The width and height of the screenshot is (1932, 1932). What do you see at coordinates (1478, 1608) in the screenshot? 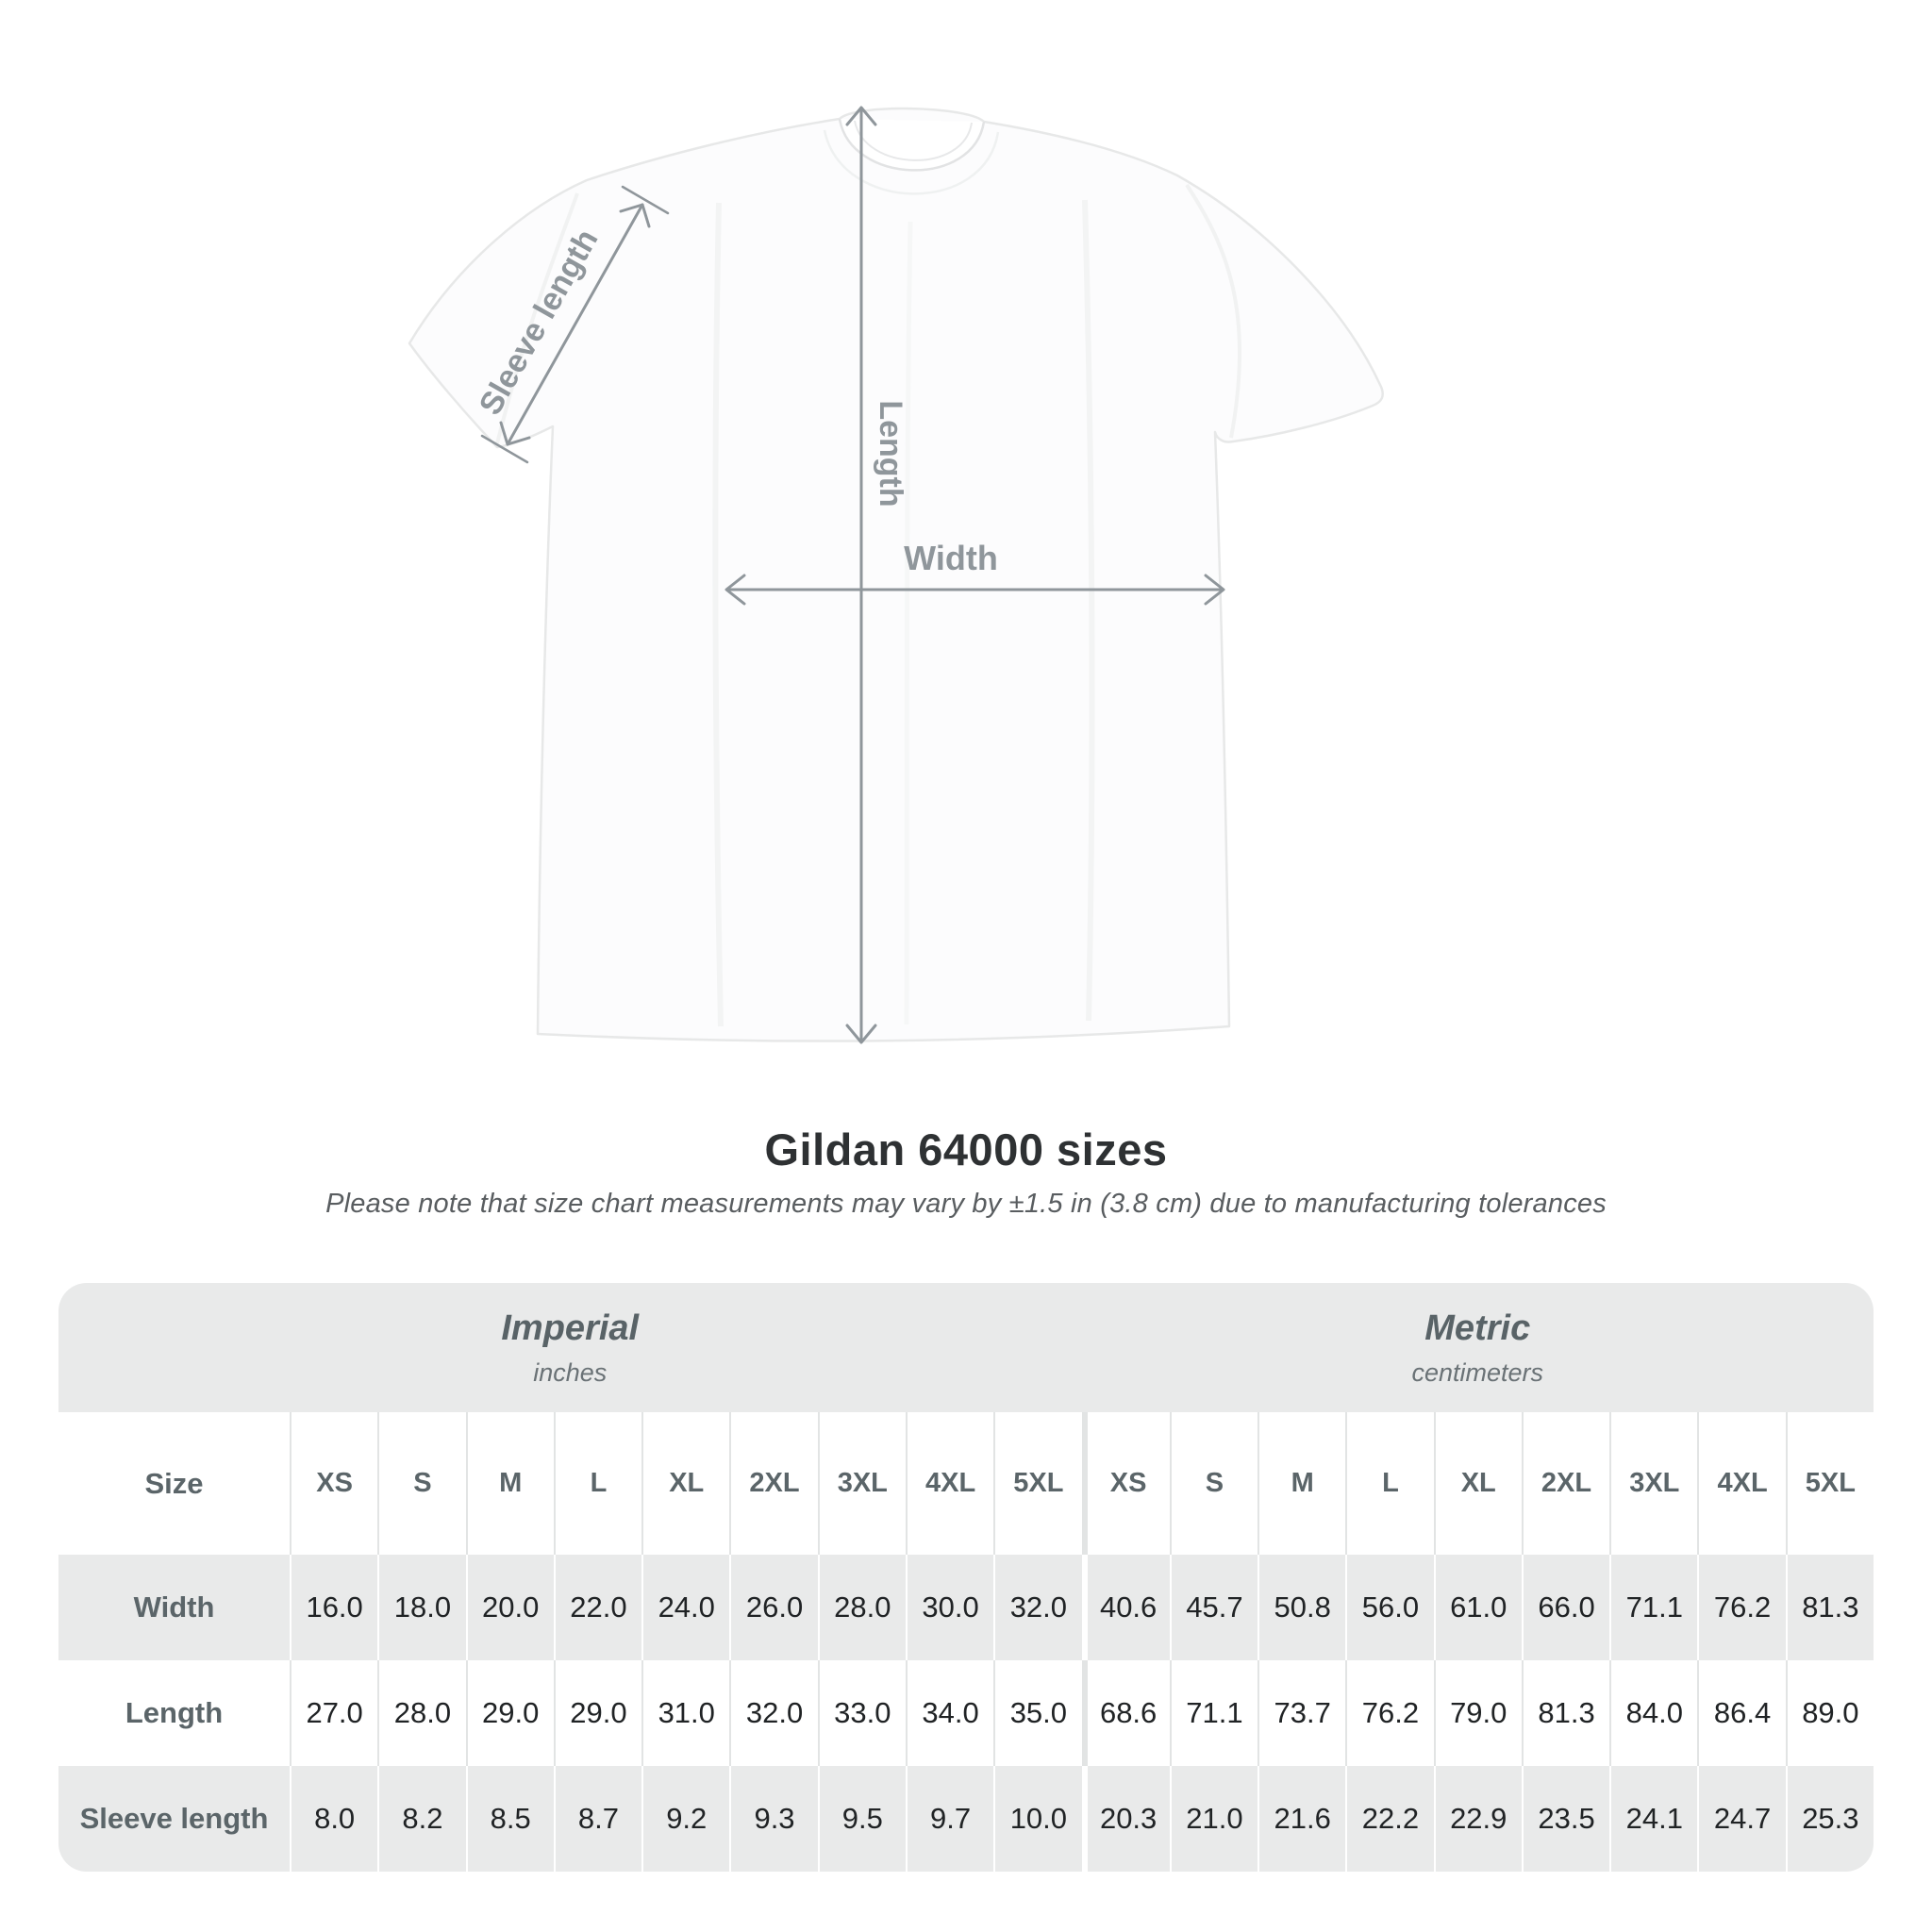
I see `measurement-value: 61.0` at bounding box center [1478, 1608].